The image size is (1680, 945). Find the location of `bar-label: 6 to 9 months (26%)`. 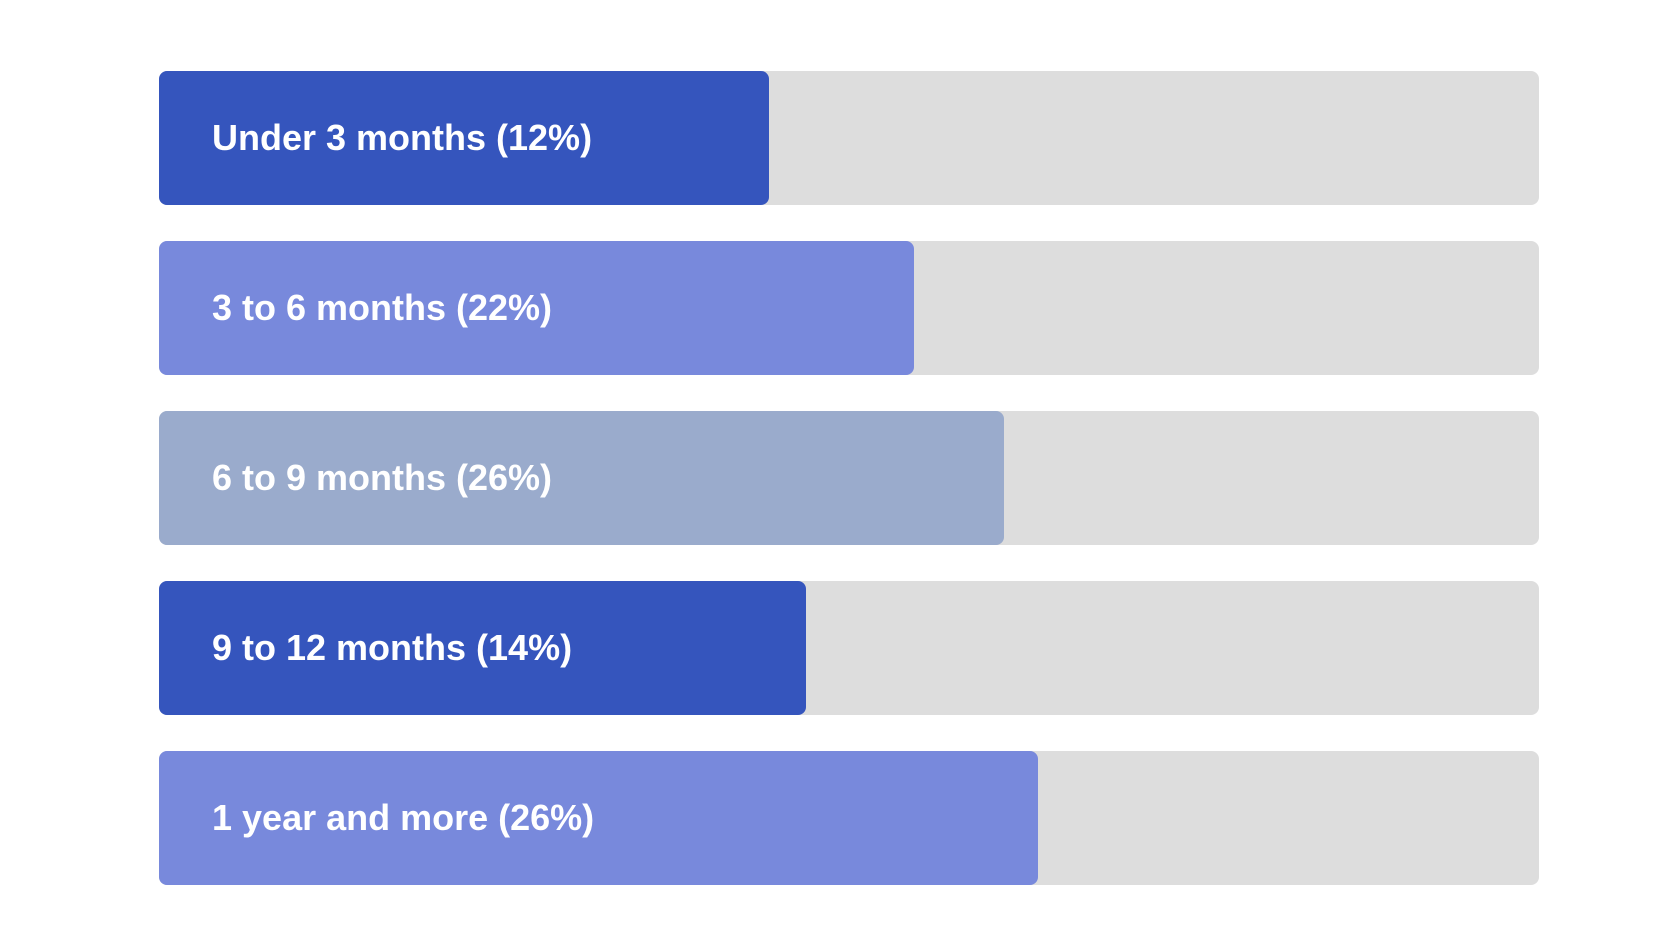

bar-label: 6 to 9 months (26%) is located at coordinates (382, 477).